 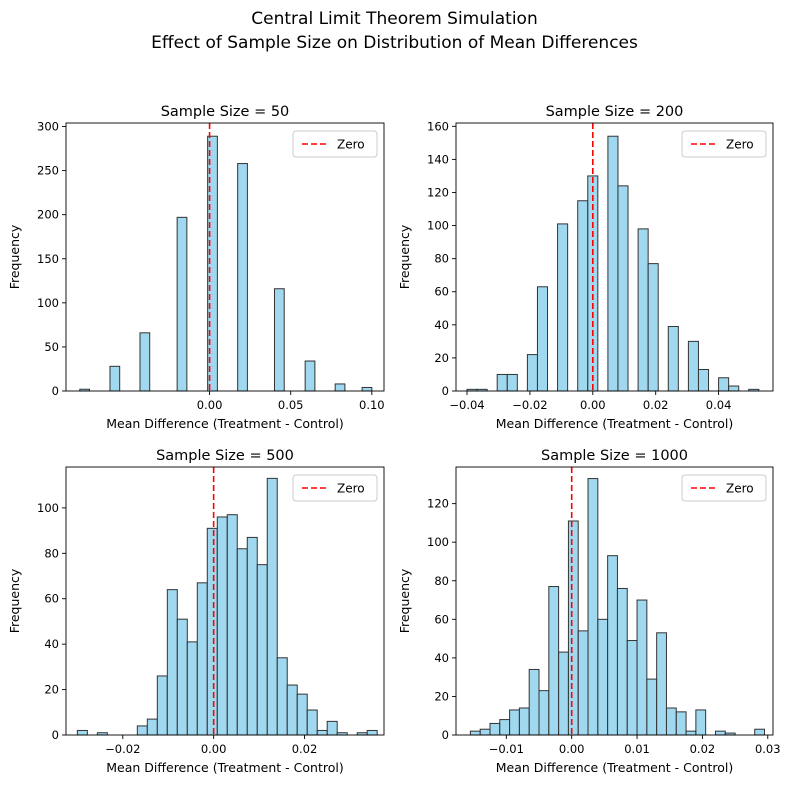 What do you see at coordinates (291, 405) in the screenshot?
I see `x-tick-label: 0.05` at bounding box center [291, 405].